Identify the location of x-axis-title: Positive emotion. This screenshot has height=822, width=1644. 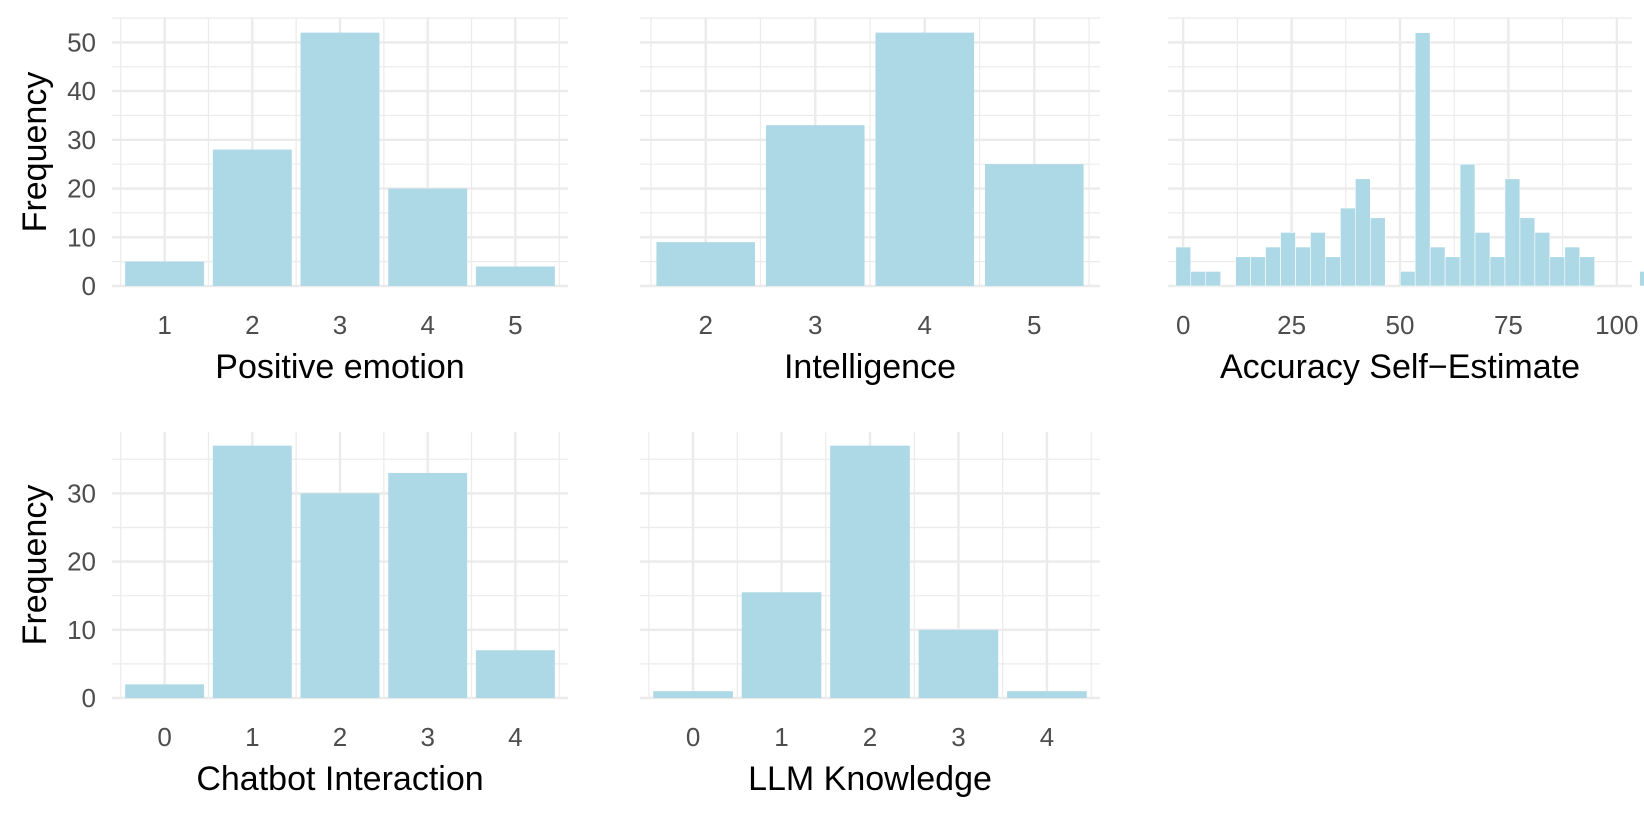
(339, 367).